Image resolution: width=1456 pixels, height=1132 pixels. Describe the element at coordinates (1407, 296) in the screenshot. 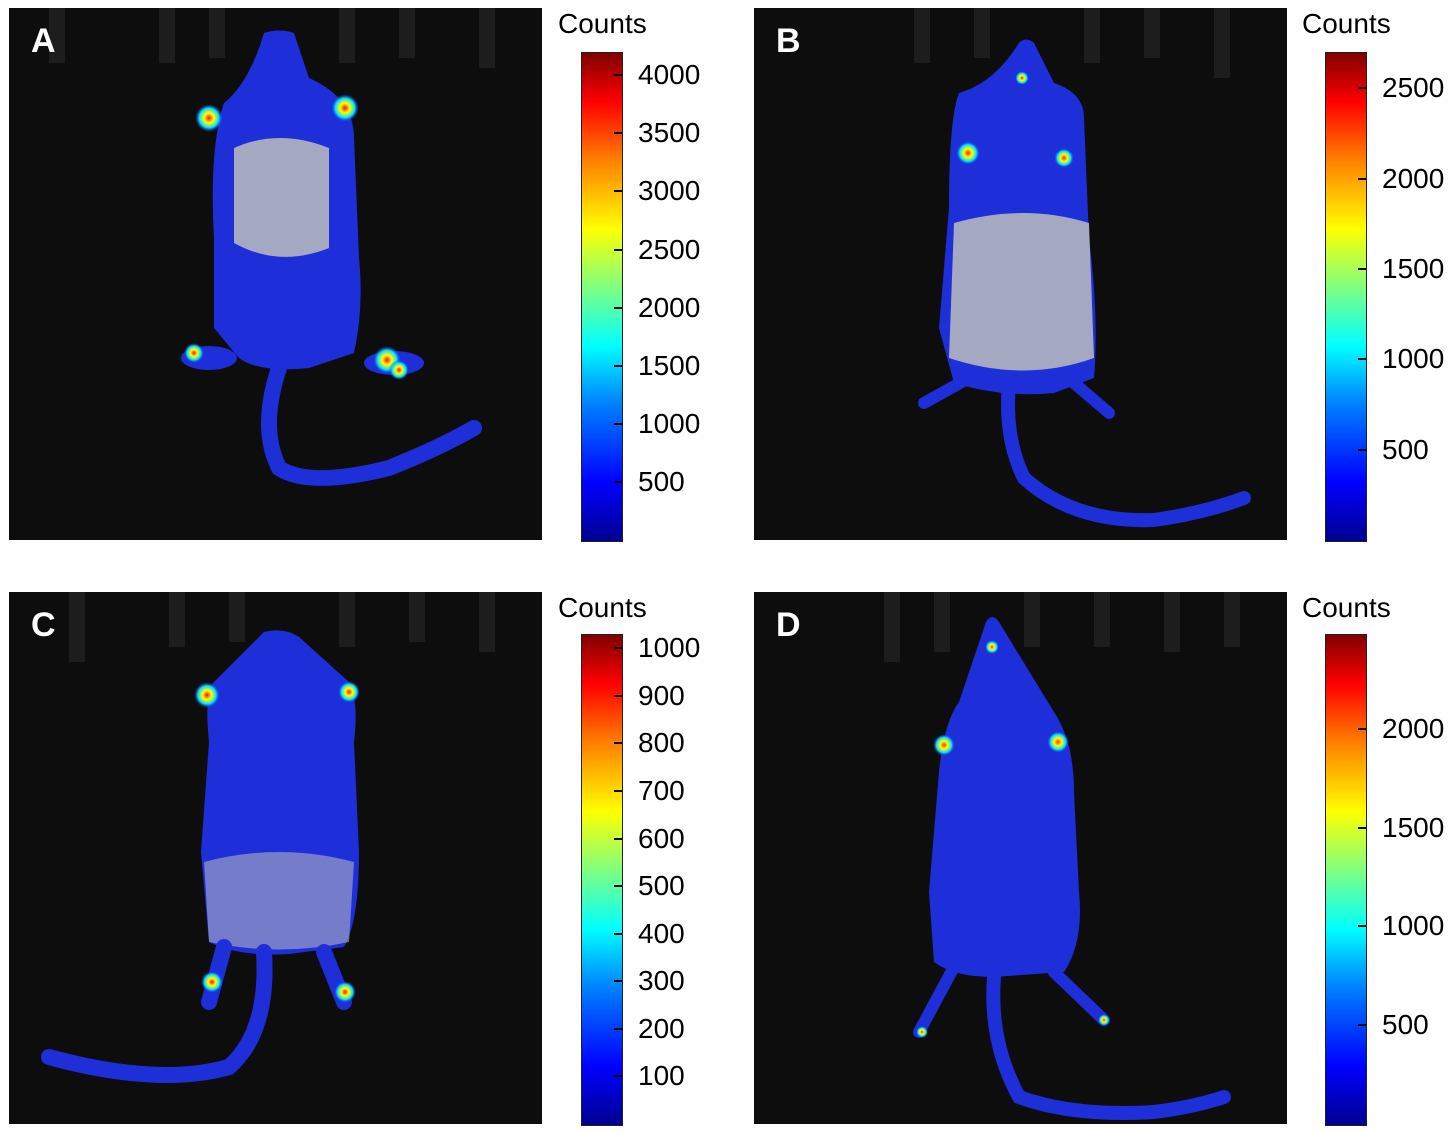

I see `colorbar-ticks: 500 1000 1500 2000 2500` at that location.